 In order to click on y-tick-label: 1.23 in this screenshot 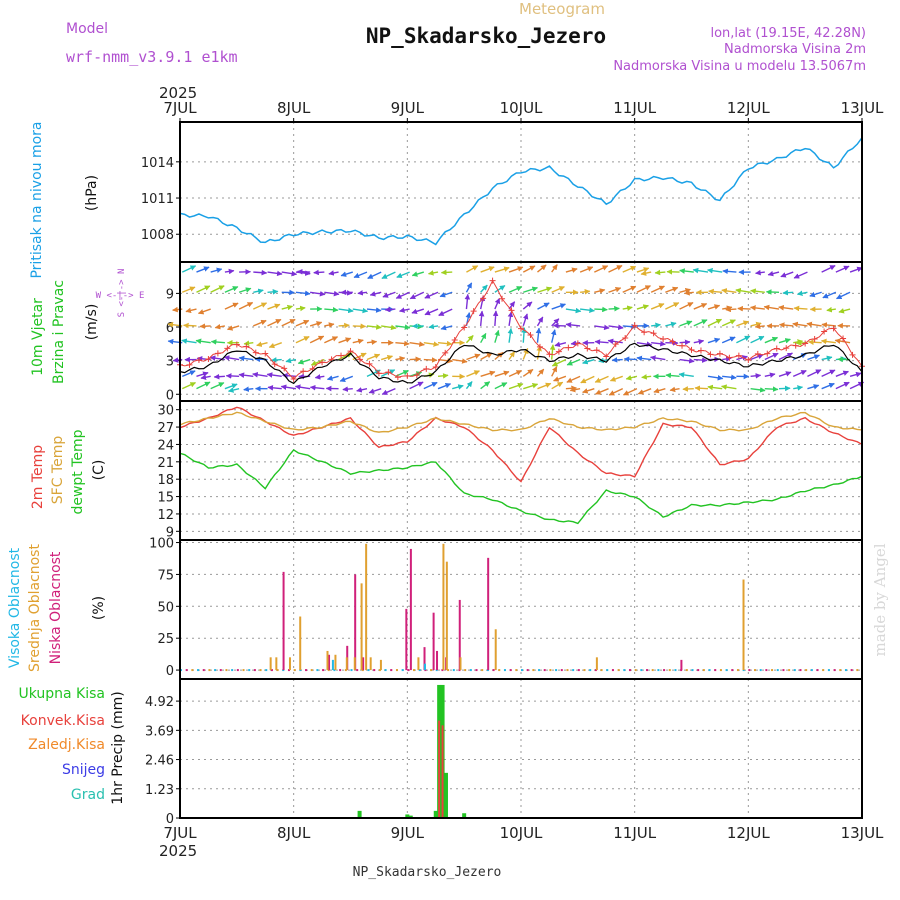, I will do `click(159, 790)`.